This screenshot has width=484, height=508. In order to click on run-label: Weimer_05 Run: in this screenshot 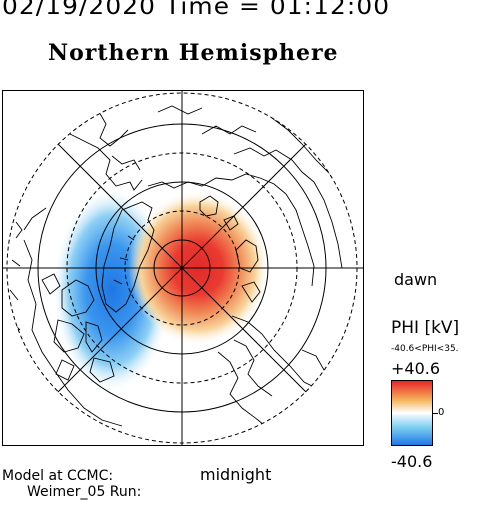, I will do `click(84, 492)`.